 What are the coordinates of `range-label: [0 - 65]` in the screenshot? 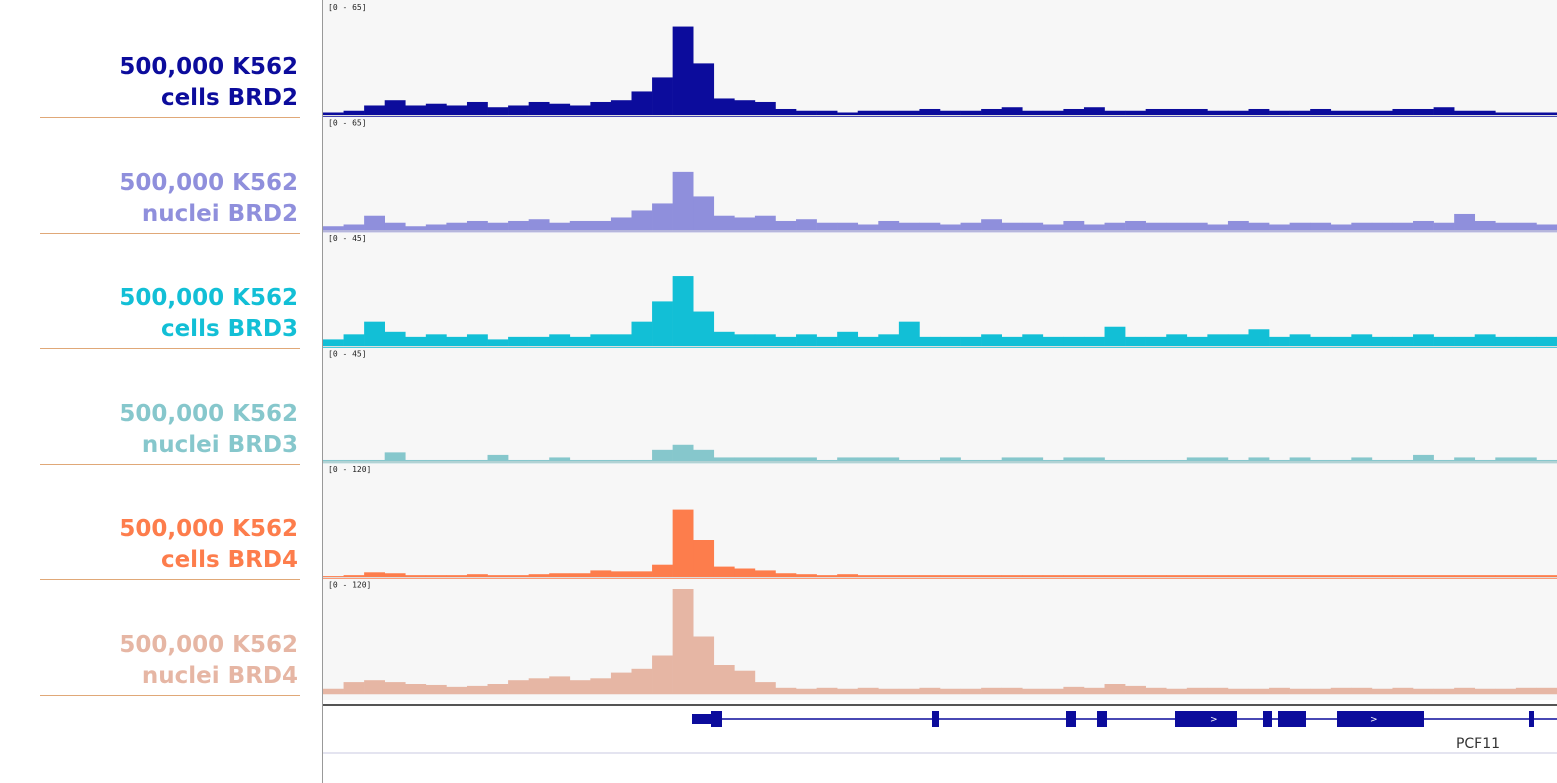 It's located at (347, 7).